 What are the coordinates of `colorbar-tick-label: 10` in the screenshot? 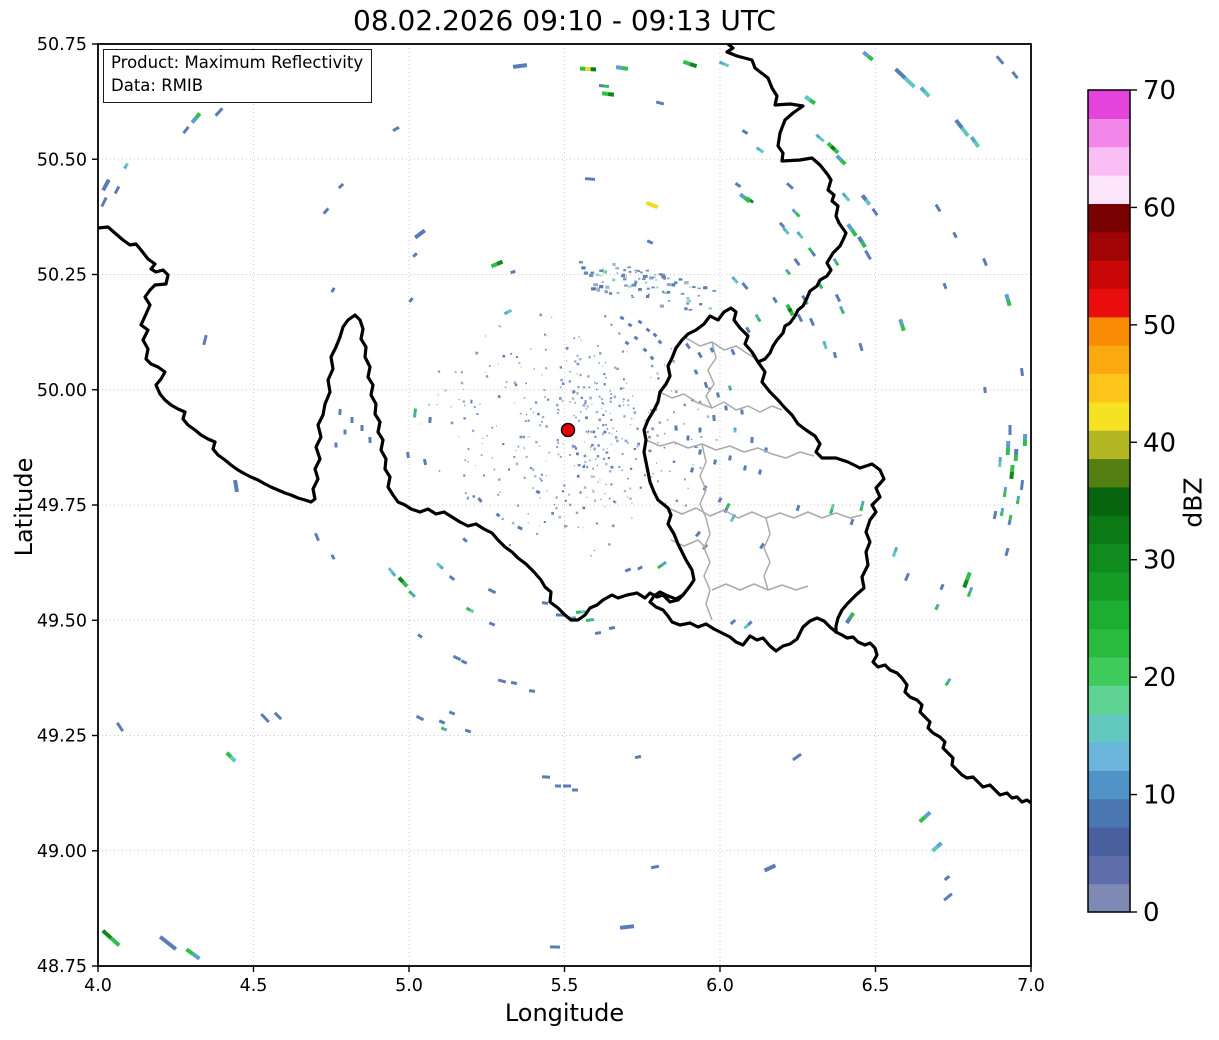 It's located at (1159, 796).